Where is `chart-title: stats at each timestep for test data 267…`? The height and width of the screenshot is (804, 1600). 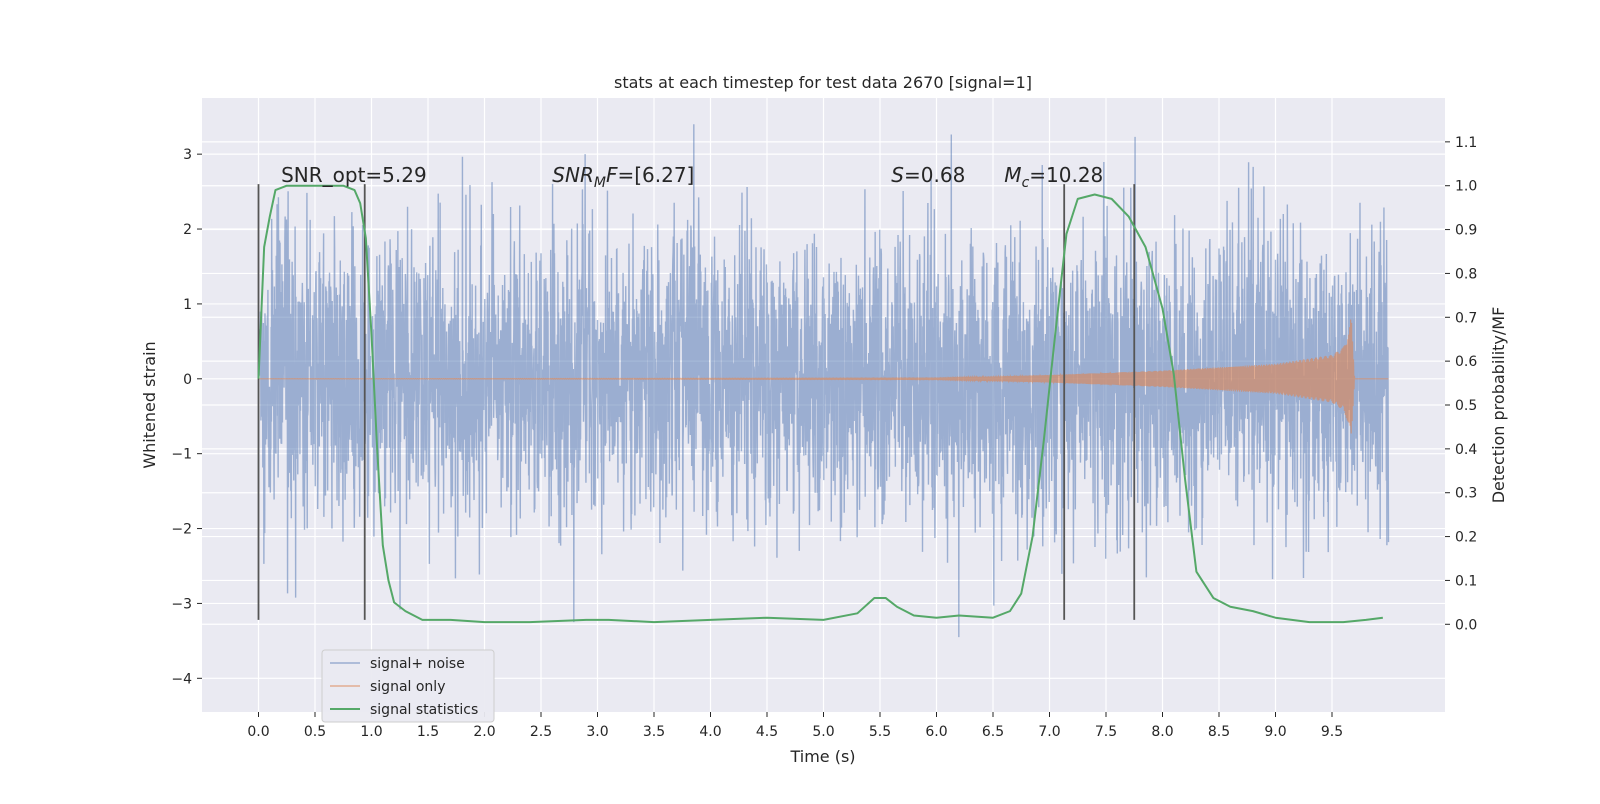
chart-title: stats at each timestep for test data 267… is located at coordinates (823, 82).